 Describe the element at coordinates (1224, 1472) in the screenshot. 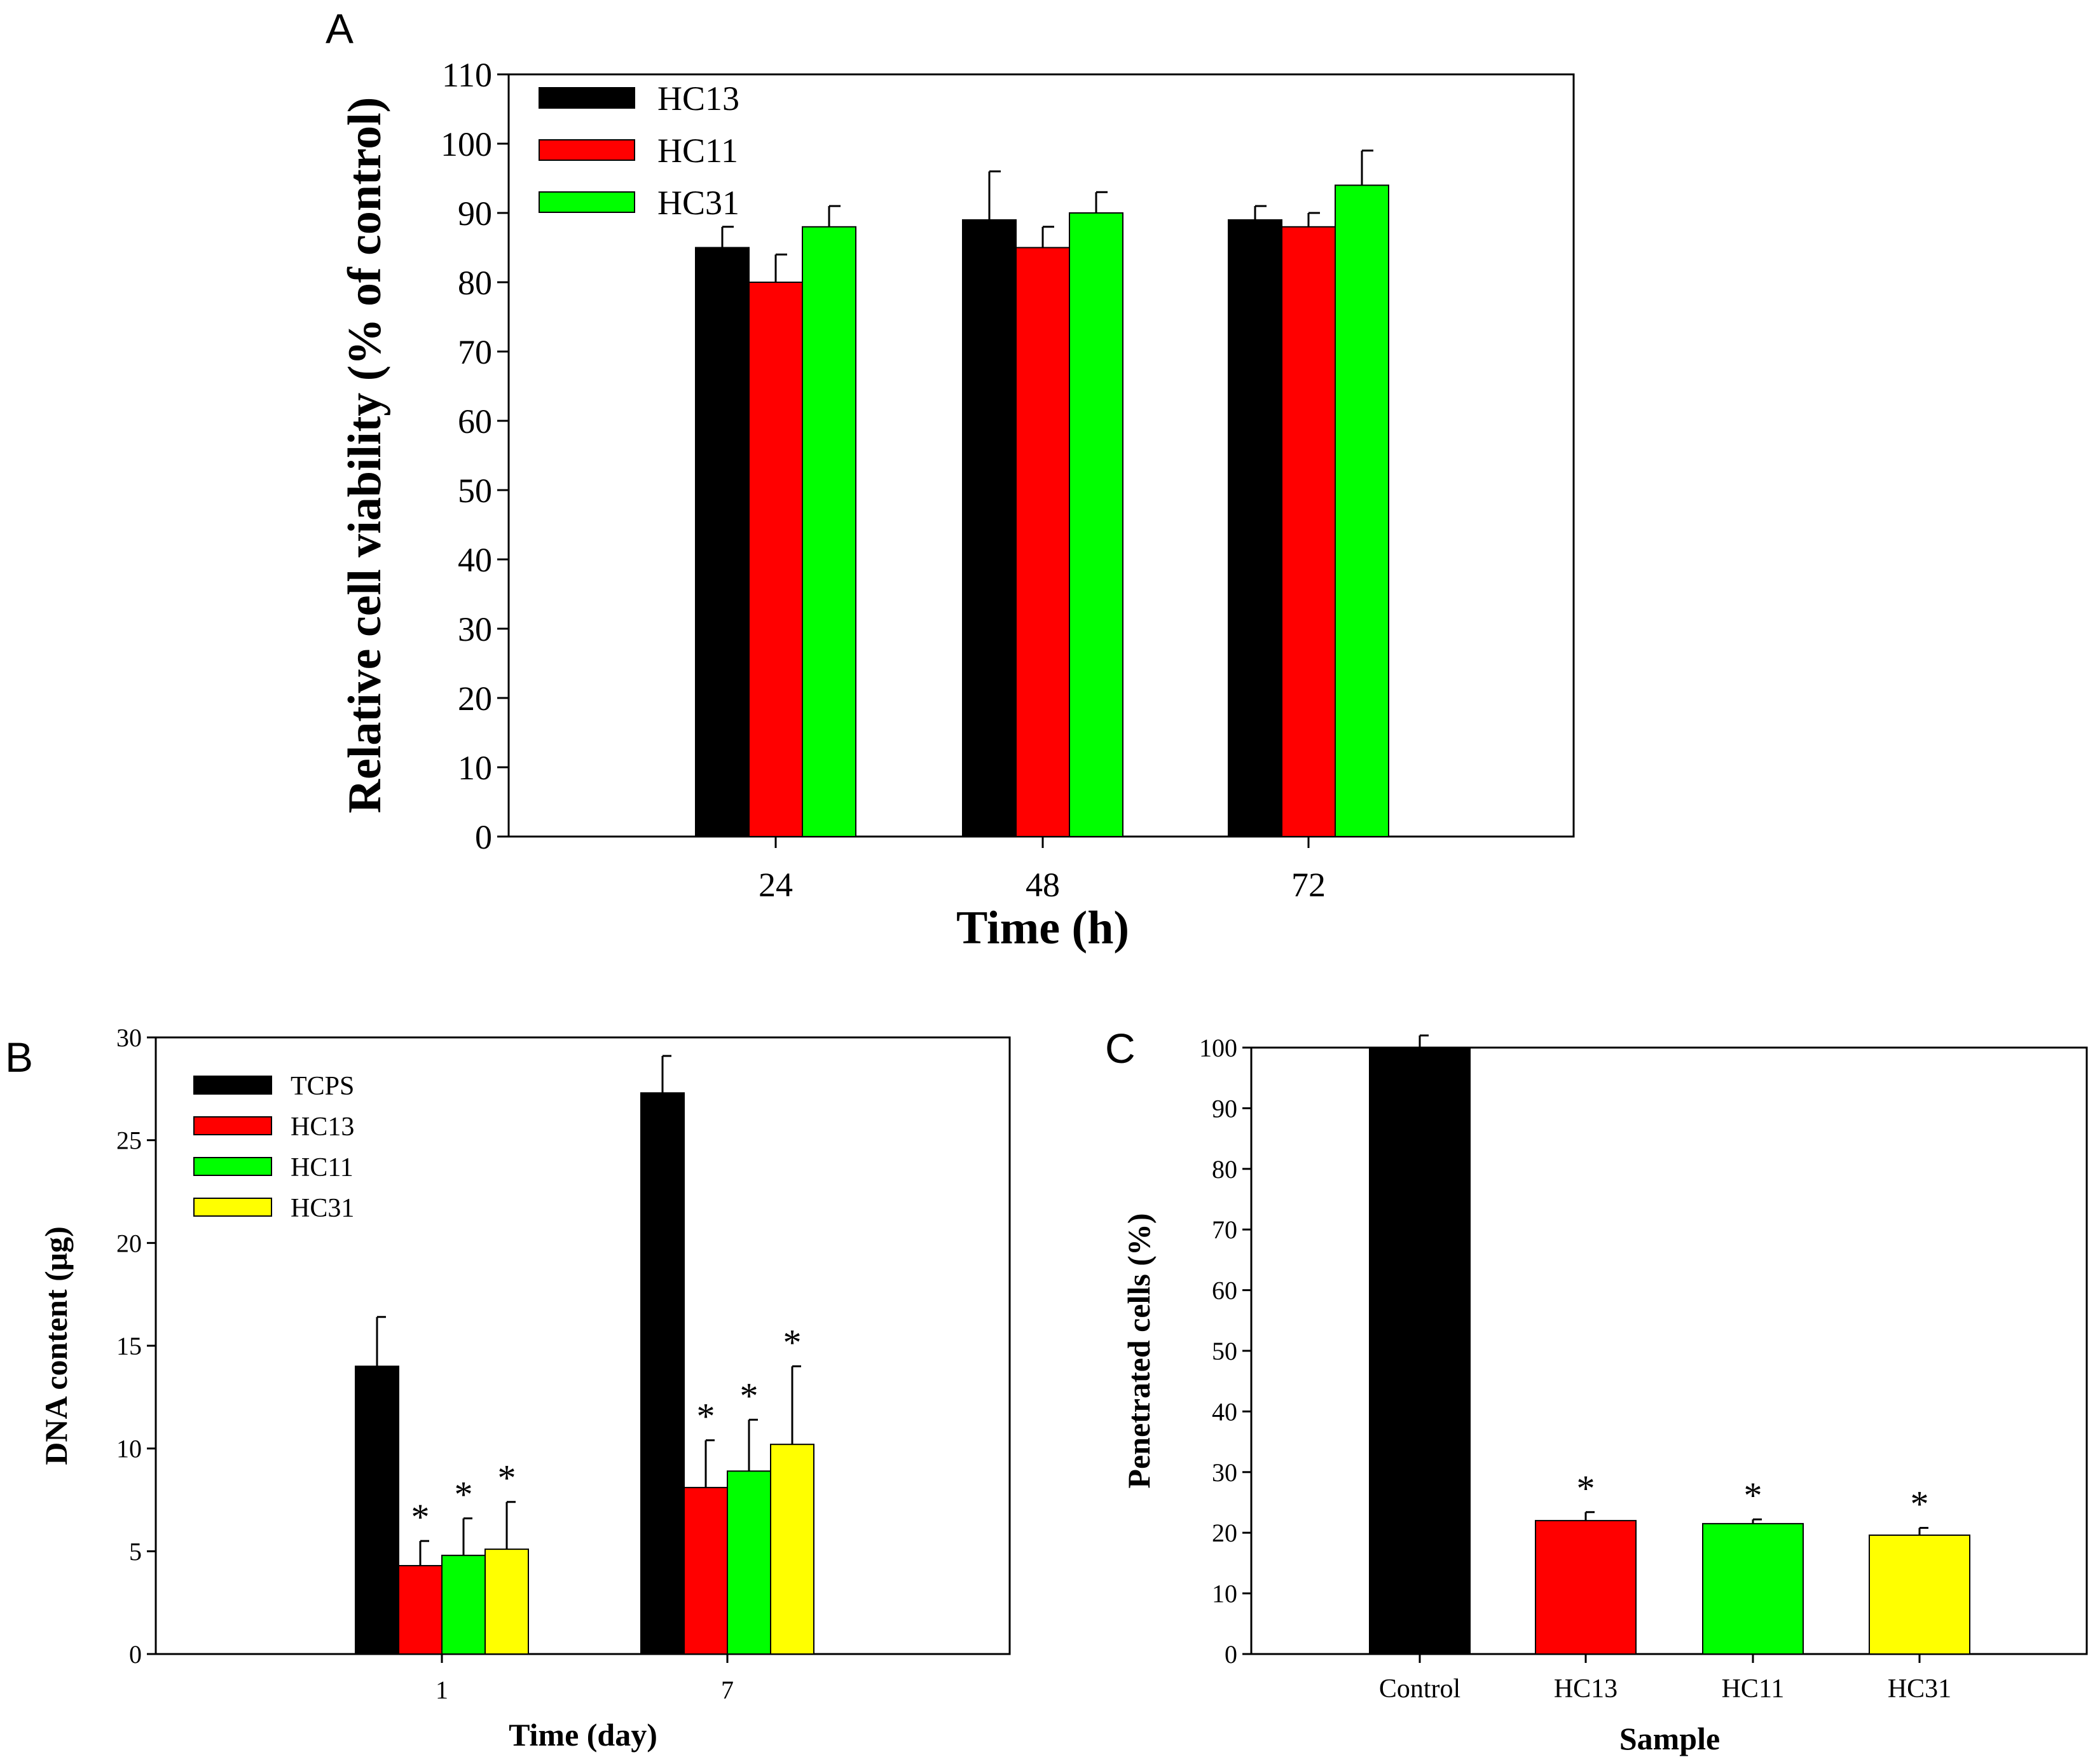

I see `panel-c-ytick-label: 30` at that location.